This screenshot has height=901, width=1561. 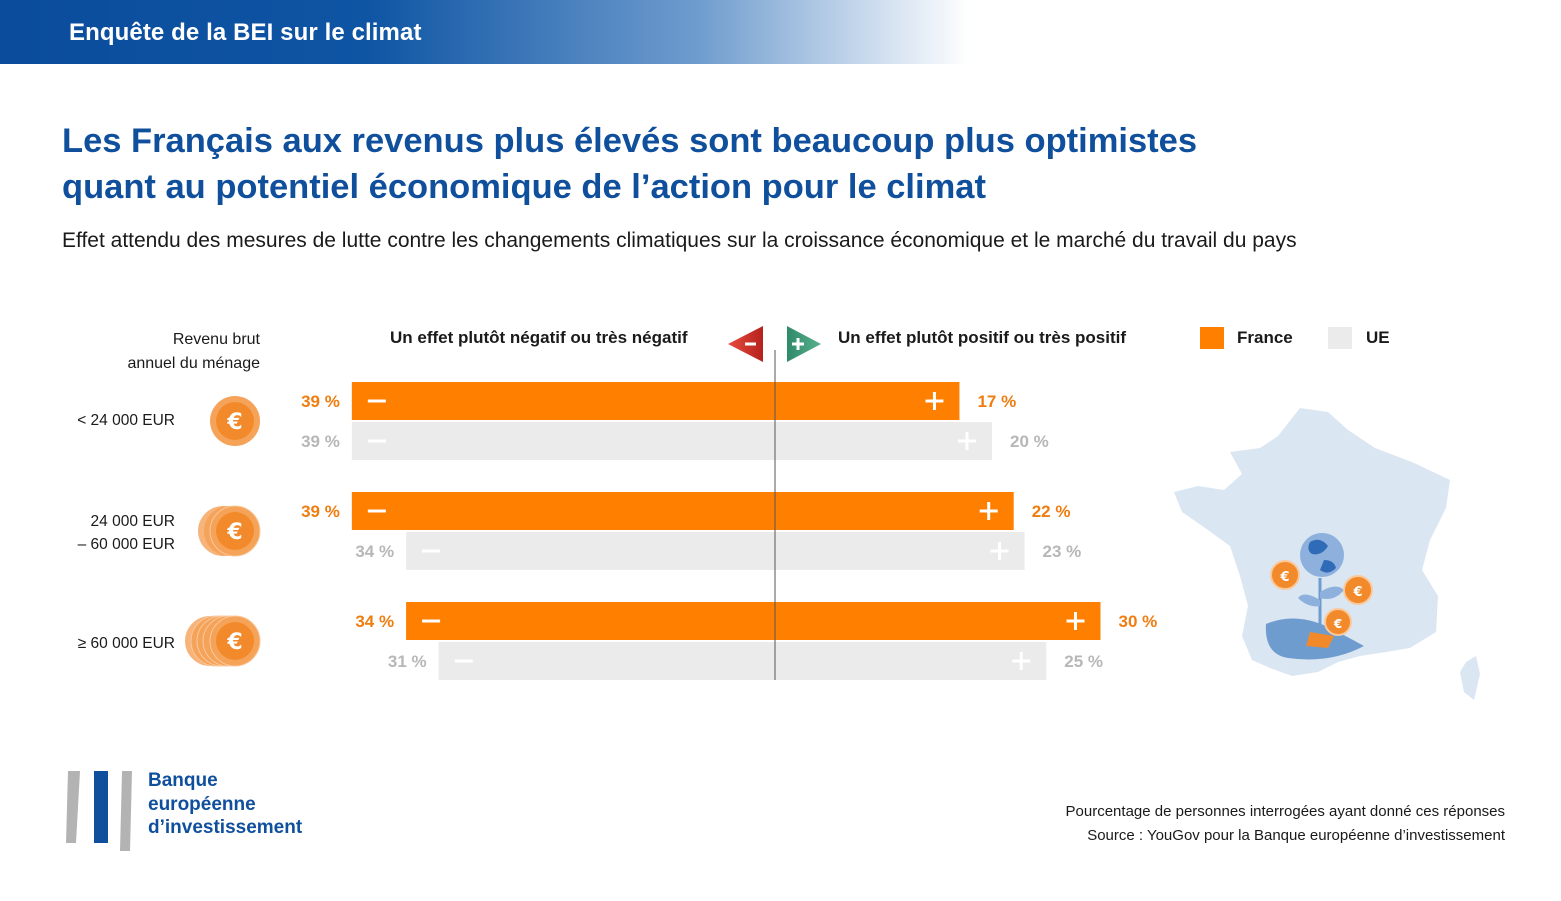 What do you see at coordinates (1075, 621) in the screenshot?
I see `plus-mark-v-france-high` at bounding box center [1075, 621].